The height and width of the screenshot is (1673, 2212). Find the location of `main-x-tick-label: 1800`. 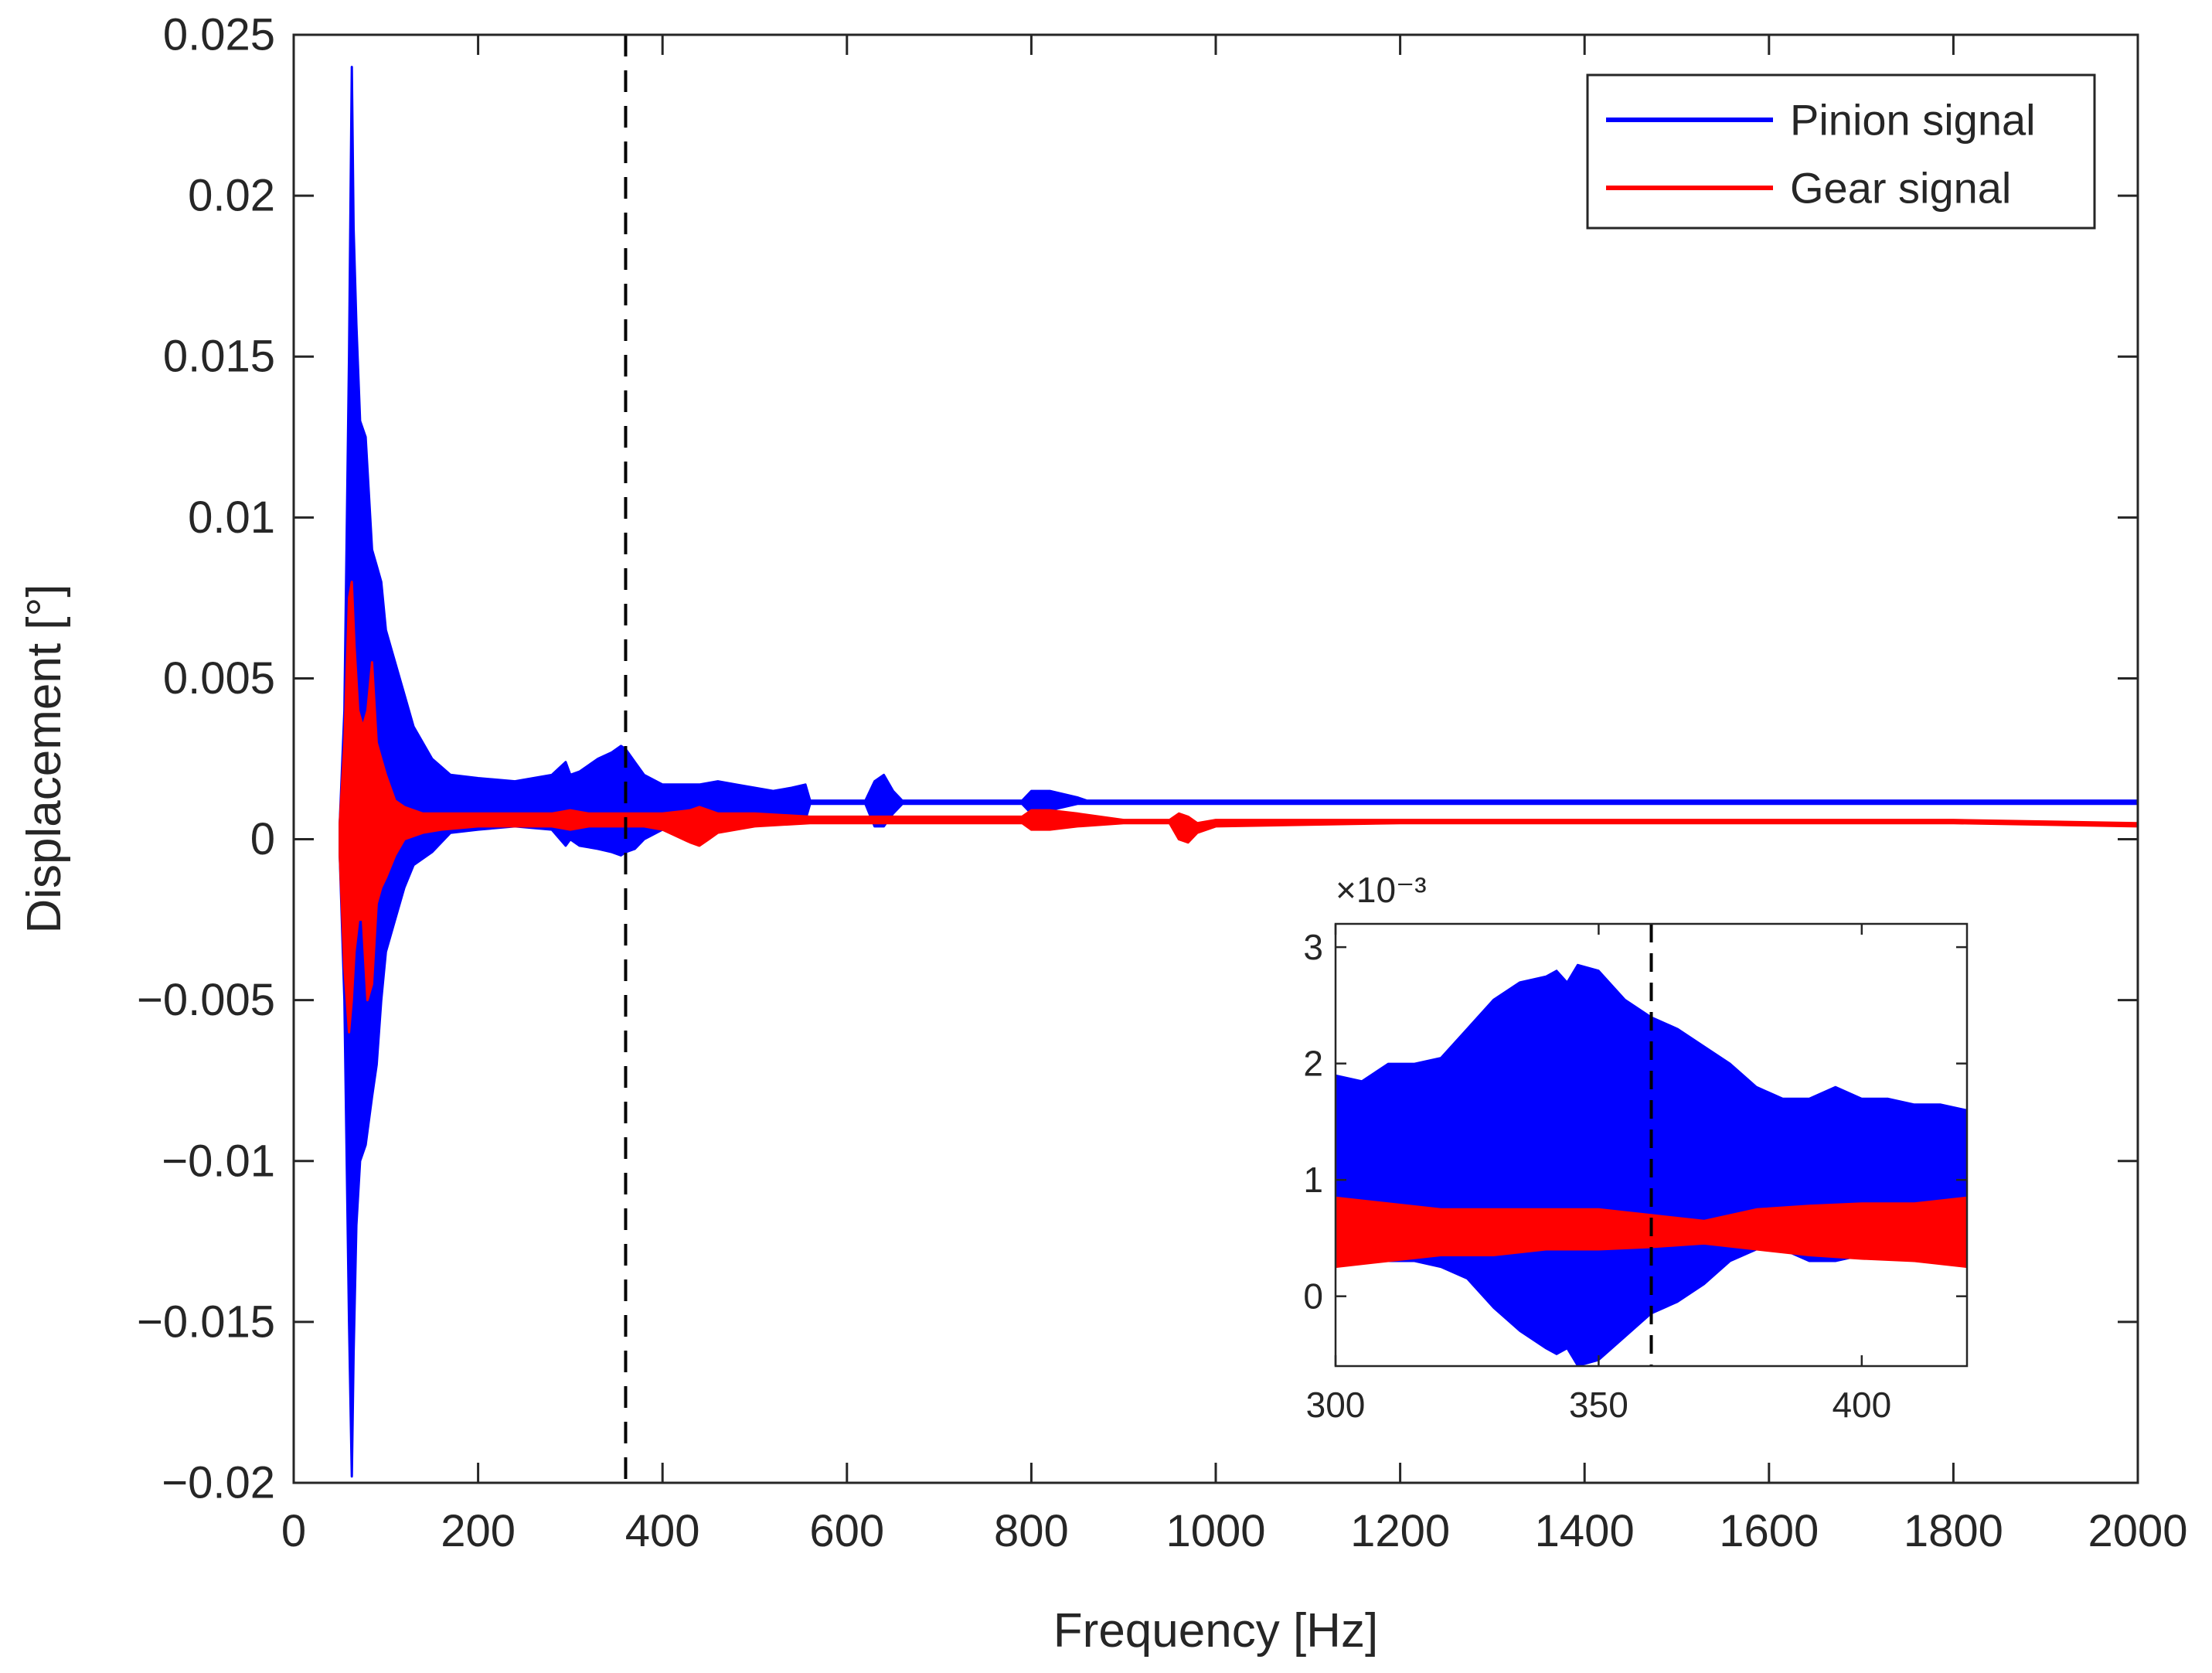

main-x-tick-label: 1800 is located at coordinates (1953, 1531).